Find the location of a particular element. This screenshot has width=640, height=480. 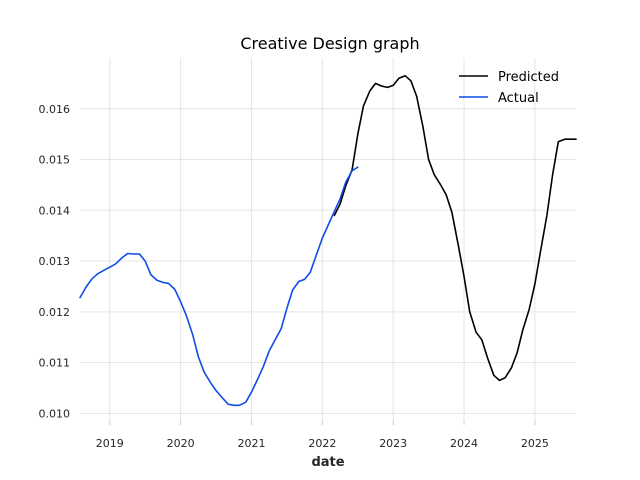

y-tick-label: 0.015 is located at coordinates (55, 160).